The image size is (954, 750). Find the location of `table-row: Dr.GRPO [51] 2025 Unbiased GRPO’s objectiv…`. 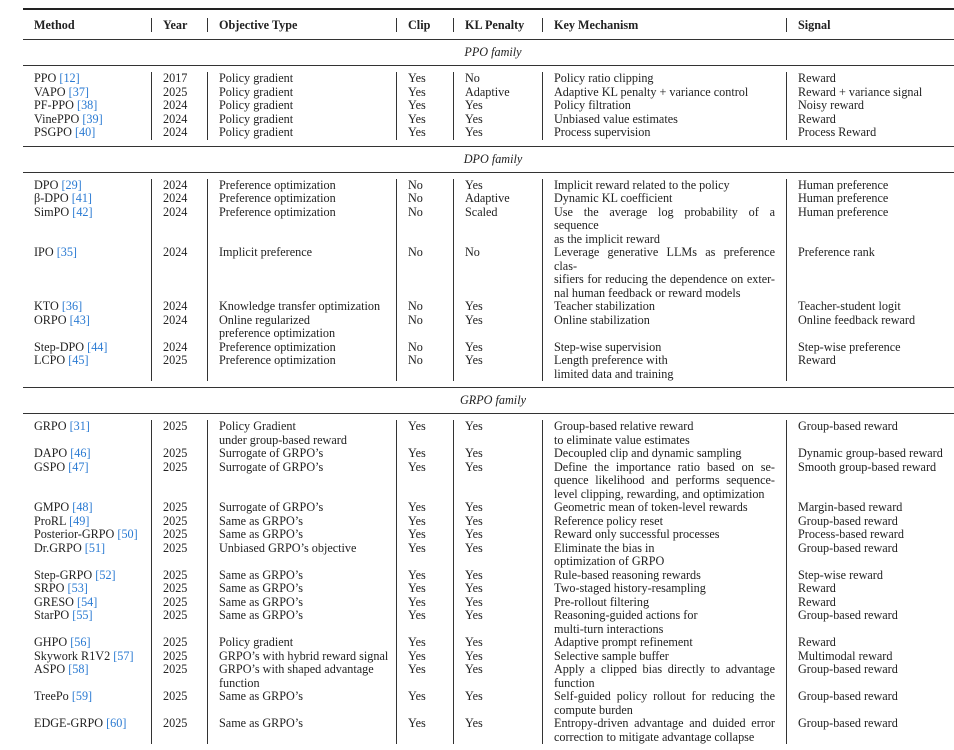

table-row: Dr.GRPO [51] 2025 Unbiased GRPO’s objectiv… is located at coordinates (488, 554).